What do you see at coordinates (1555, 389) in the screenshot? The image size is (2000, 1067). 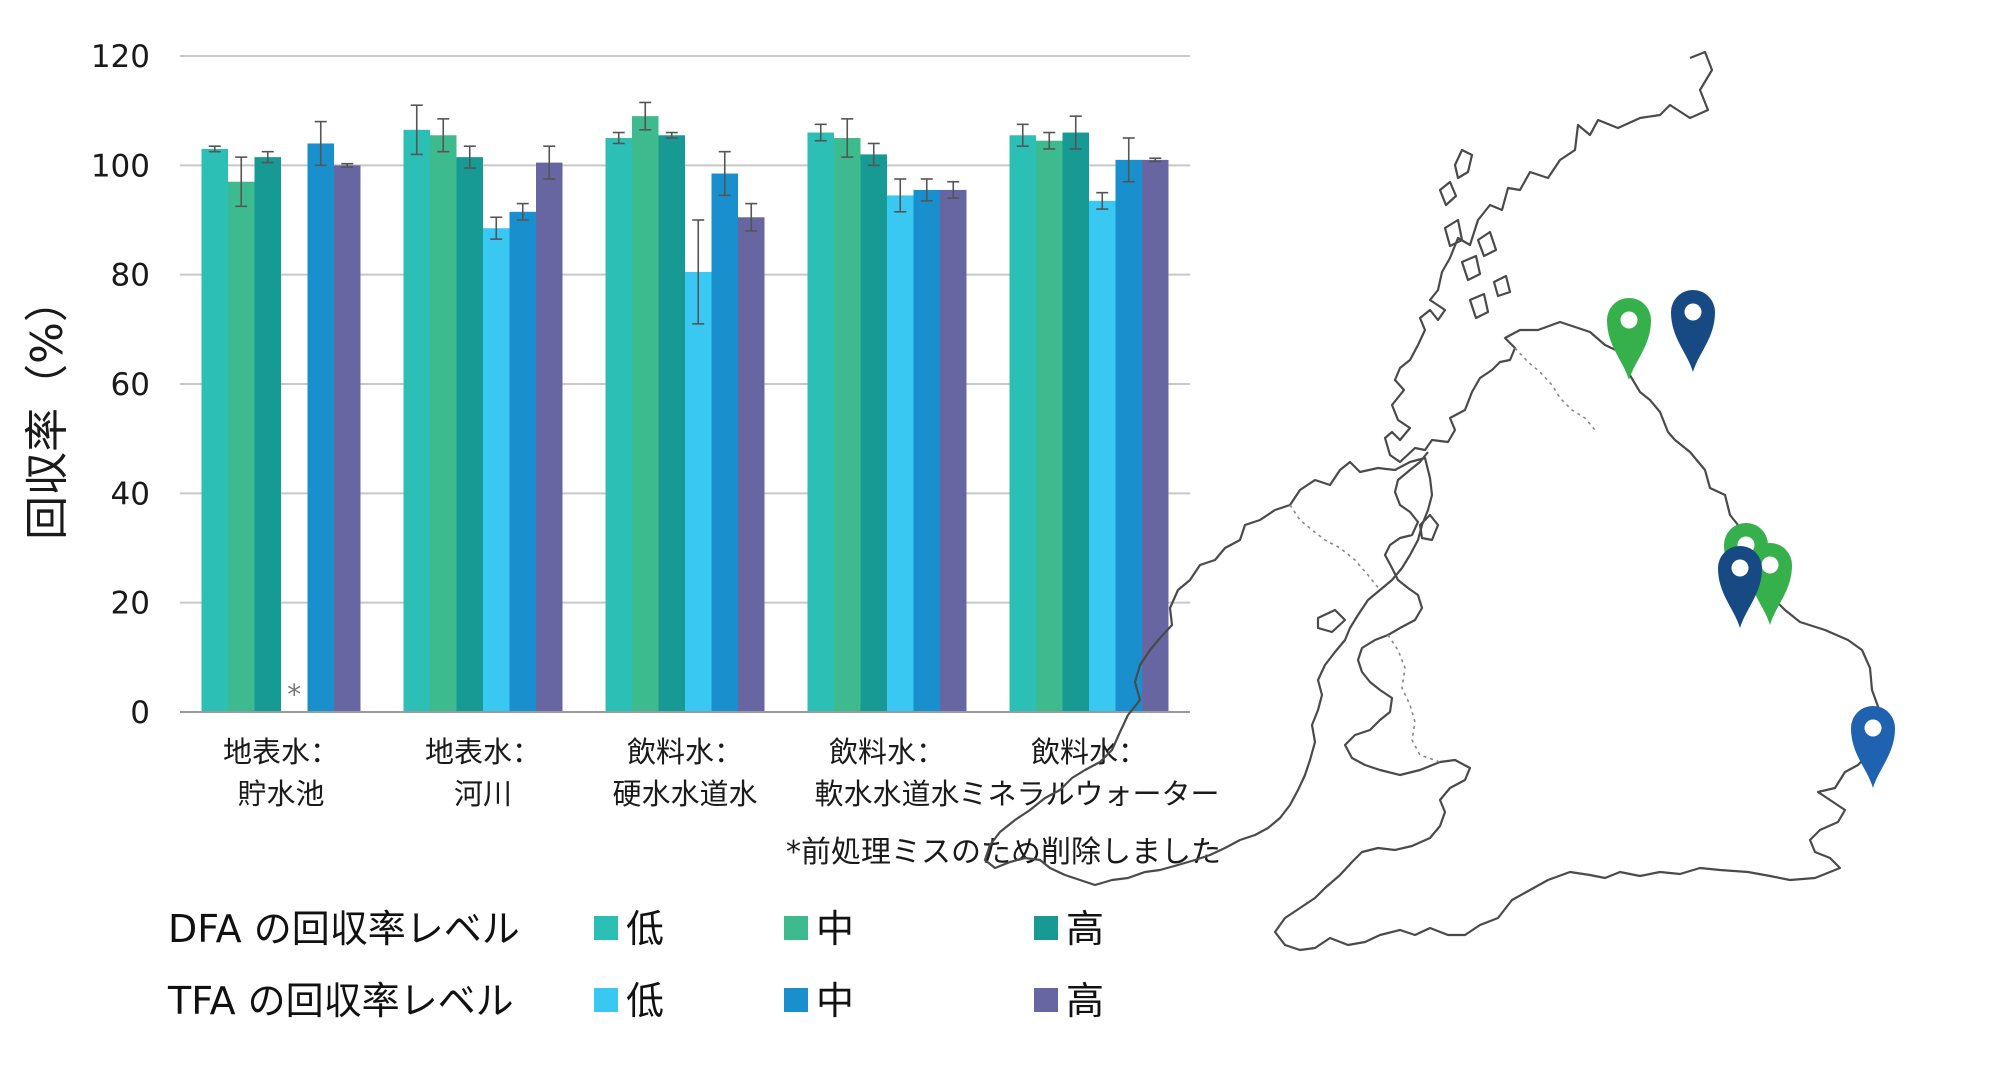 I see `scotland-england-border` at bounding box center [1555, 389].